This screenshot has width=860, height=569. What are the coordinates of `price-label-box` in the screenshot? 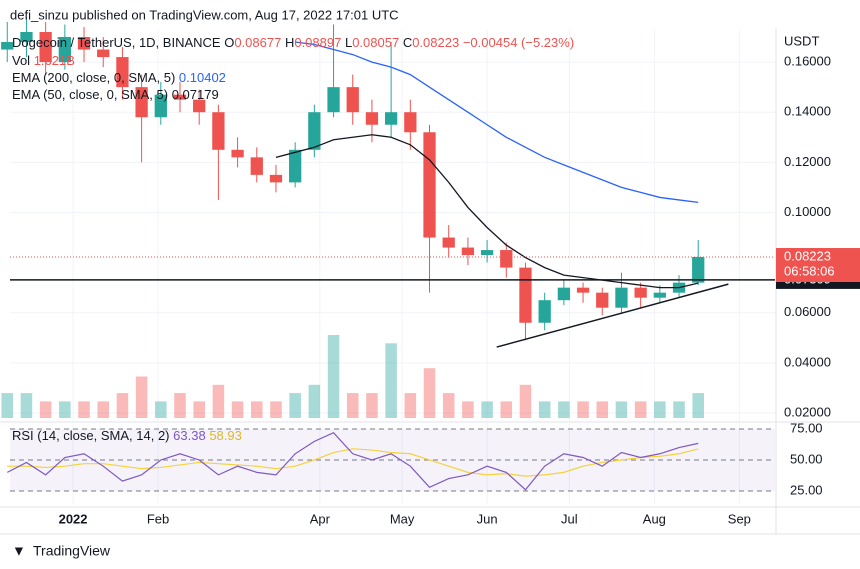 It's located at (818, 265).